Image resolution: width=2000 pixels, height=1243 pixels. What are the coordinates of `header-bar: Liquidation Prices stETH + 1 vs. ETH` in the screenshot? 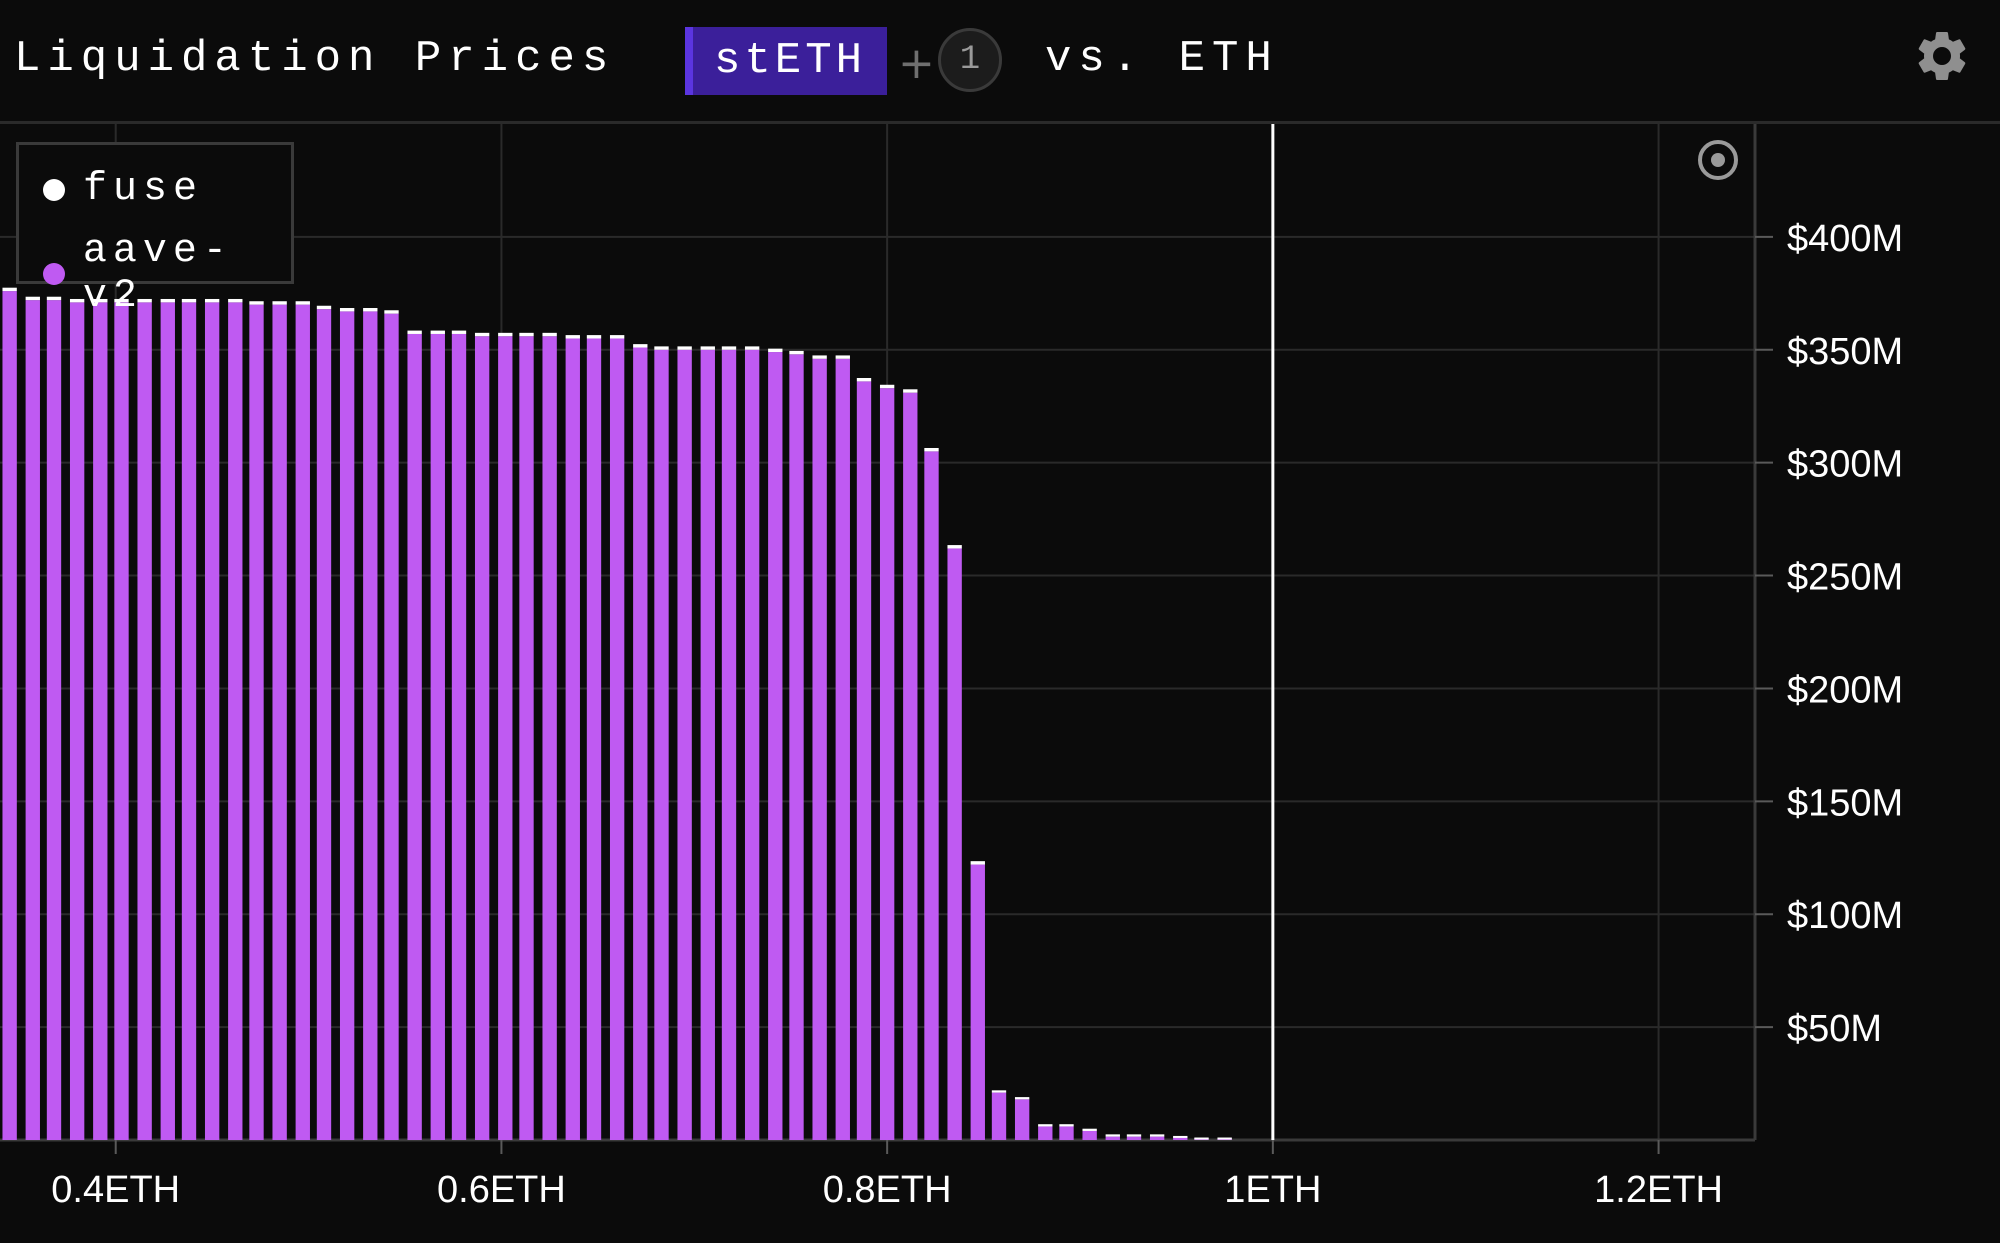 It's located at (1000, 62).